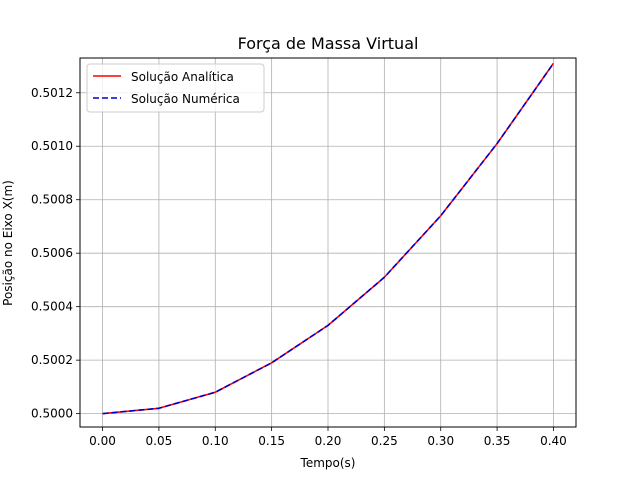 The width and height of the screenshot is (640, 480). Describe the element at coordinates (328, 43) in the screenshot. I see `chart-title: Força de Massa Virtual` at that location.